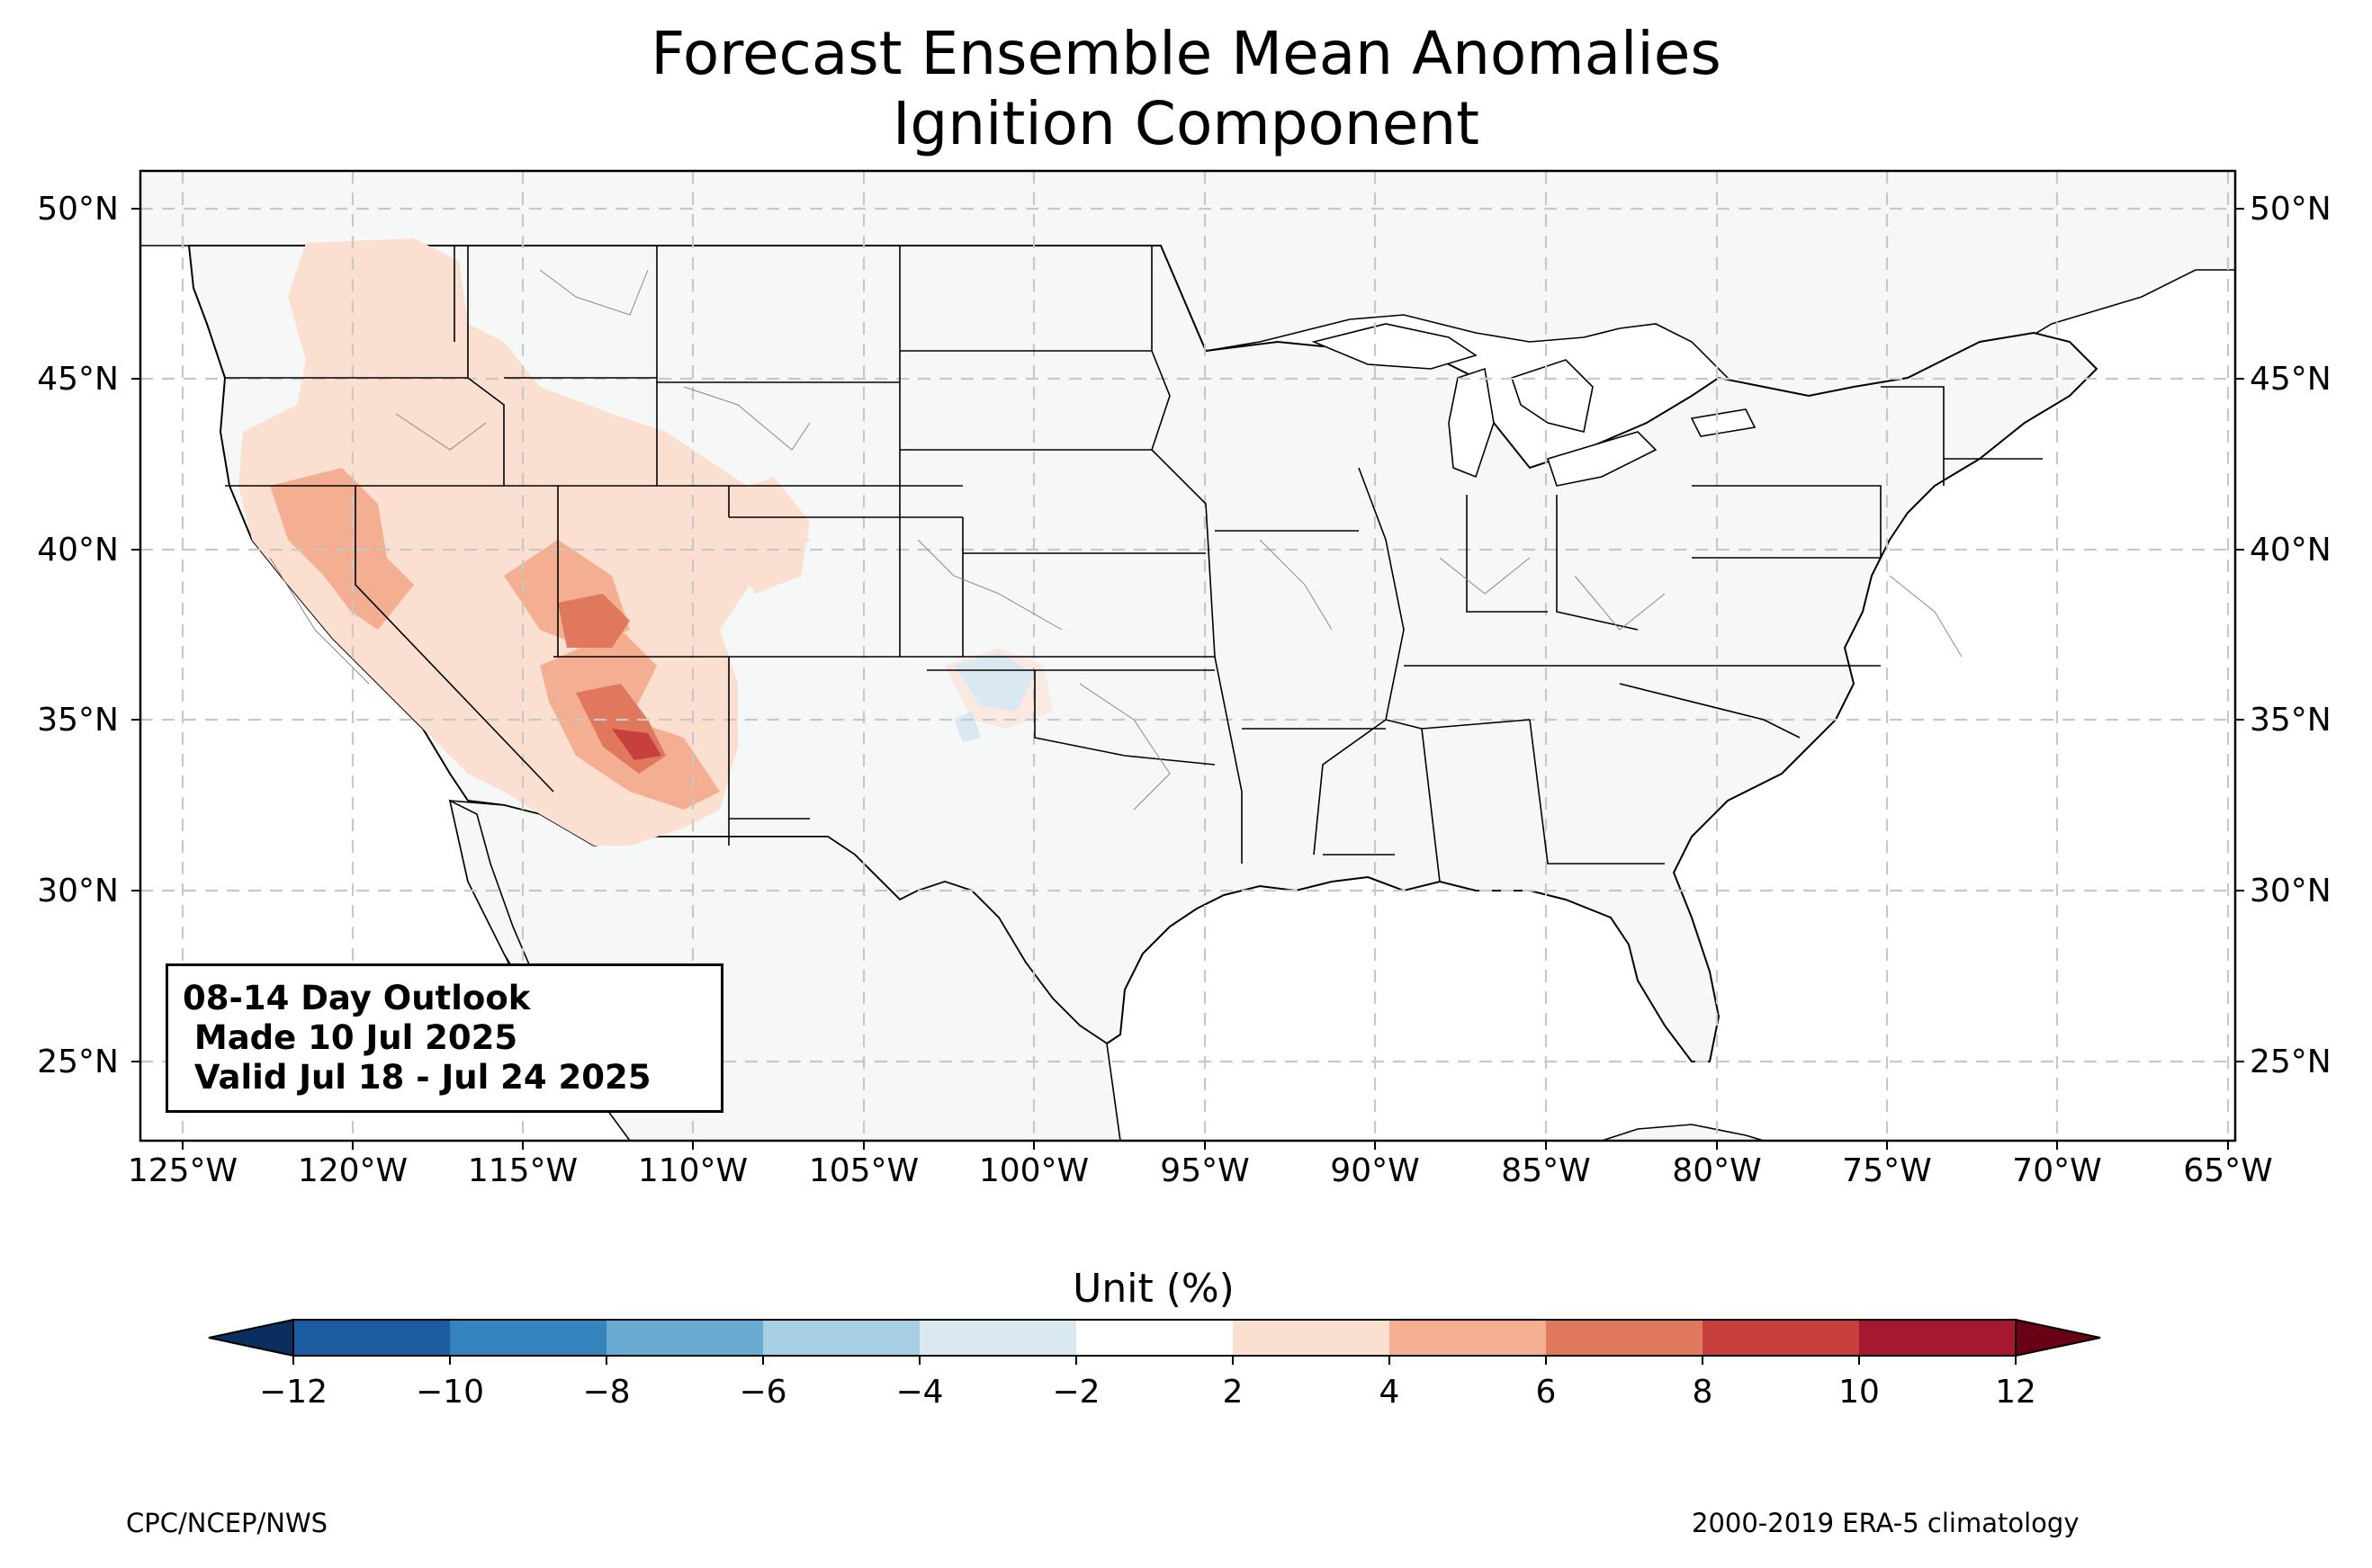 The image size is (2372, 1568). What do you see at coordinates (1859, 1392) in the screenshot?
I see `colorbar-tick-label: 10` at bounding box center [1859, 1392].